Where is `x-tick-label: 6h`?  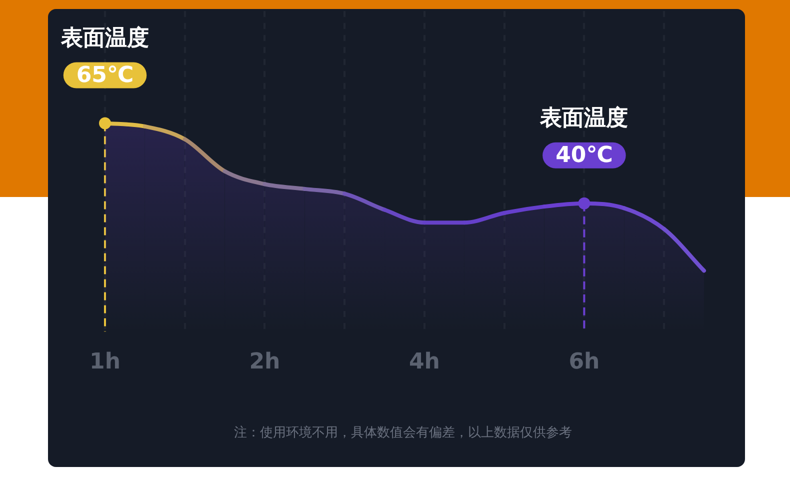
x-tick-label: 6h is located at coordinates (584, 362).